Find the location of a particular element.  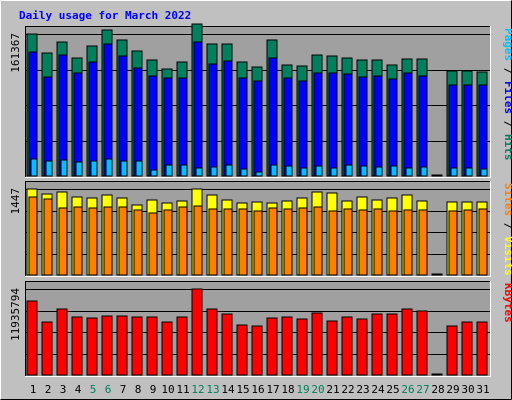

day-label-14: 14 is located at coordinates (228, 389).